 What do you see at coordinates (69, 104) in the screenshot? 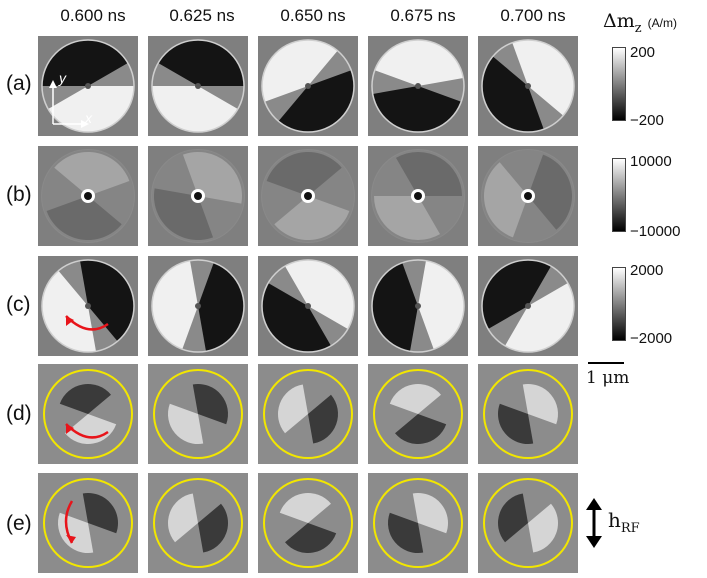
I see `axes-arrows-icon` at bounding box center [69, 104].